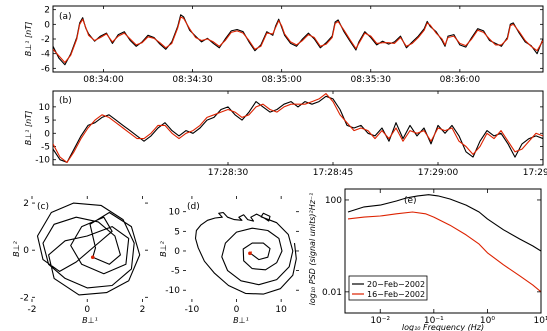  I want to click on e-legend-box, so click(388, 288).